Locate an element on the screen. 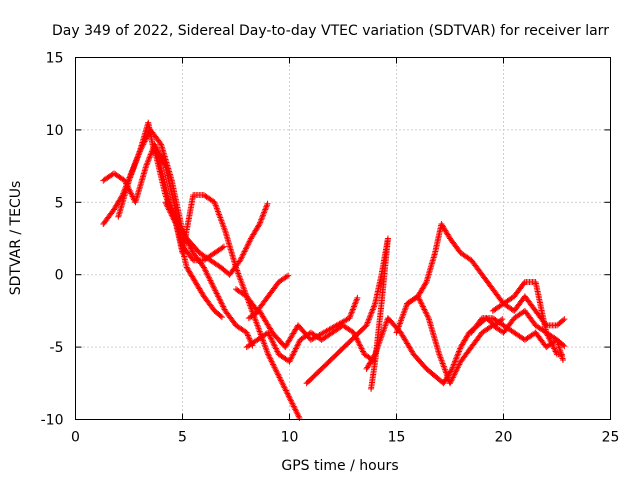 This screenshot has width=640, height=480. y-tick-label: 5 is located at coordinates (59, 203).